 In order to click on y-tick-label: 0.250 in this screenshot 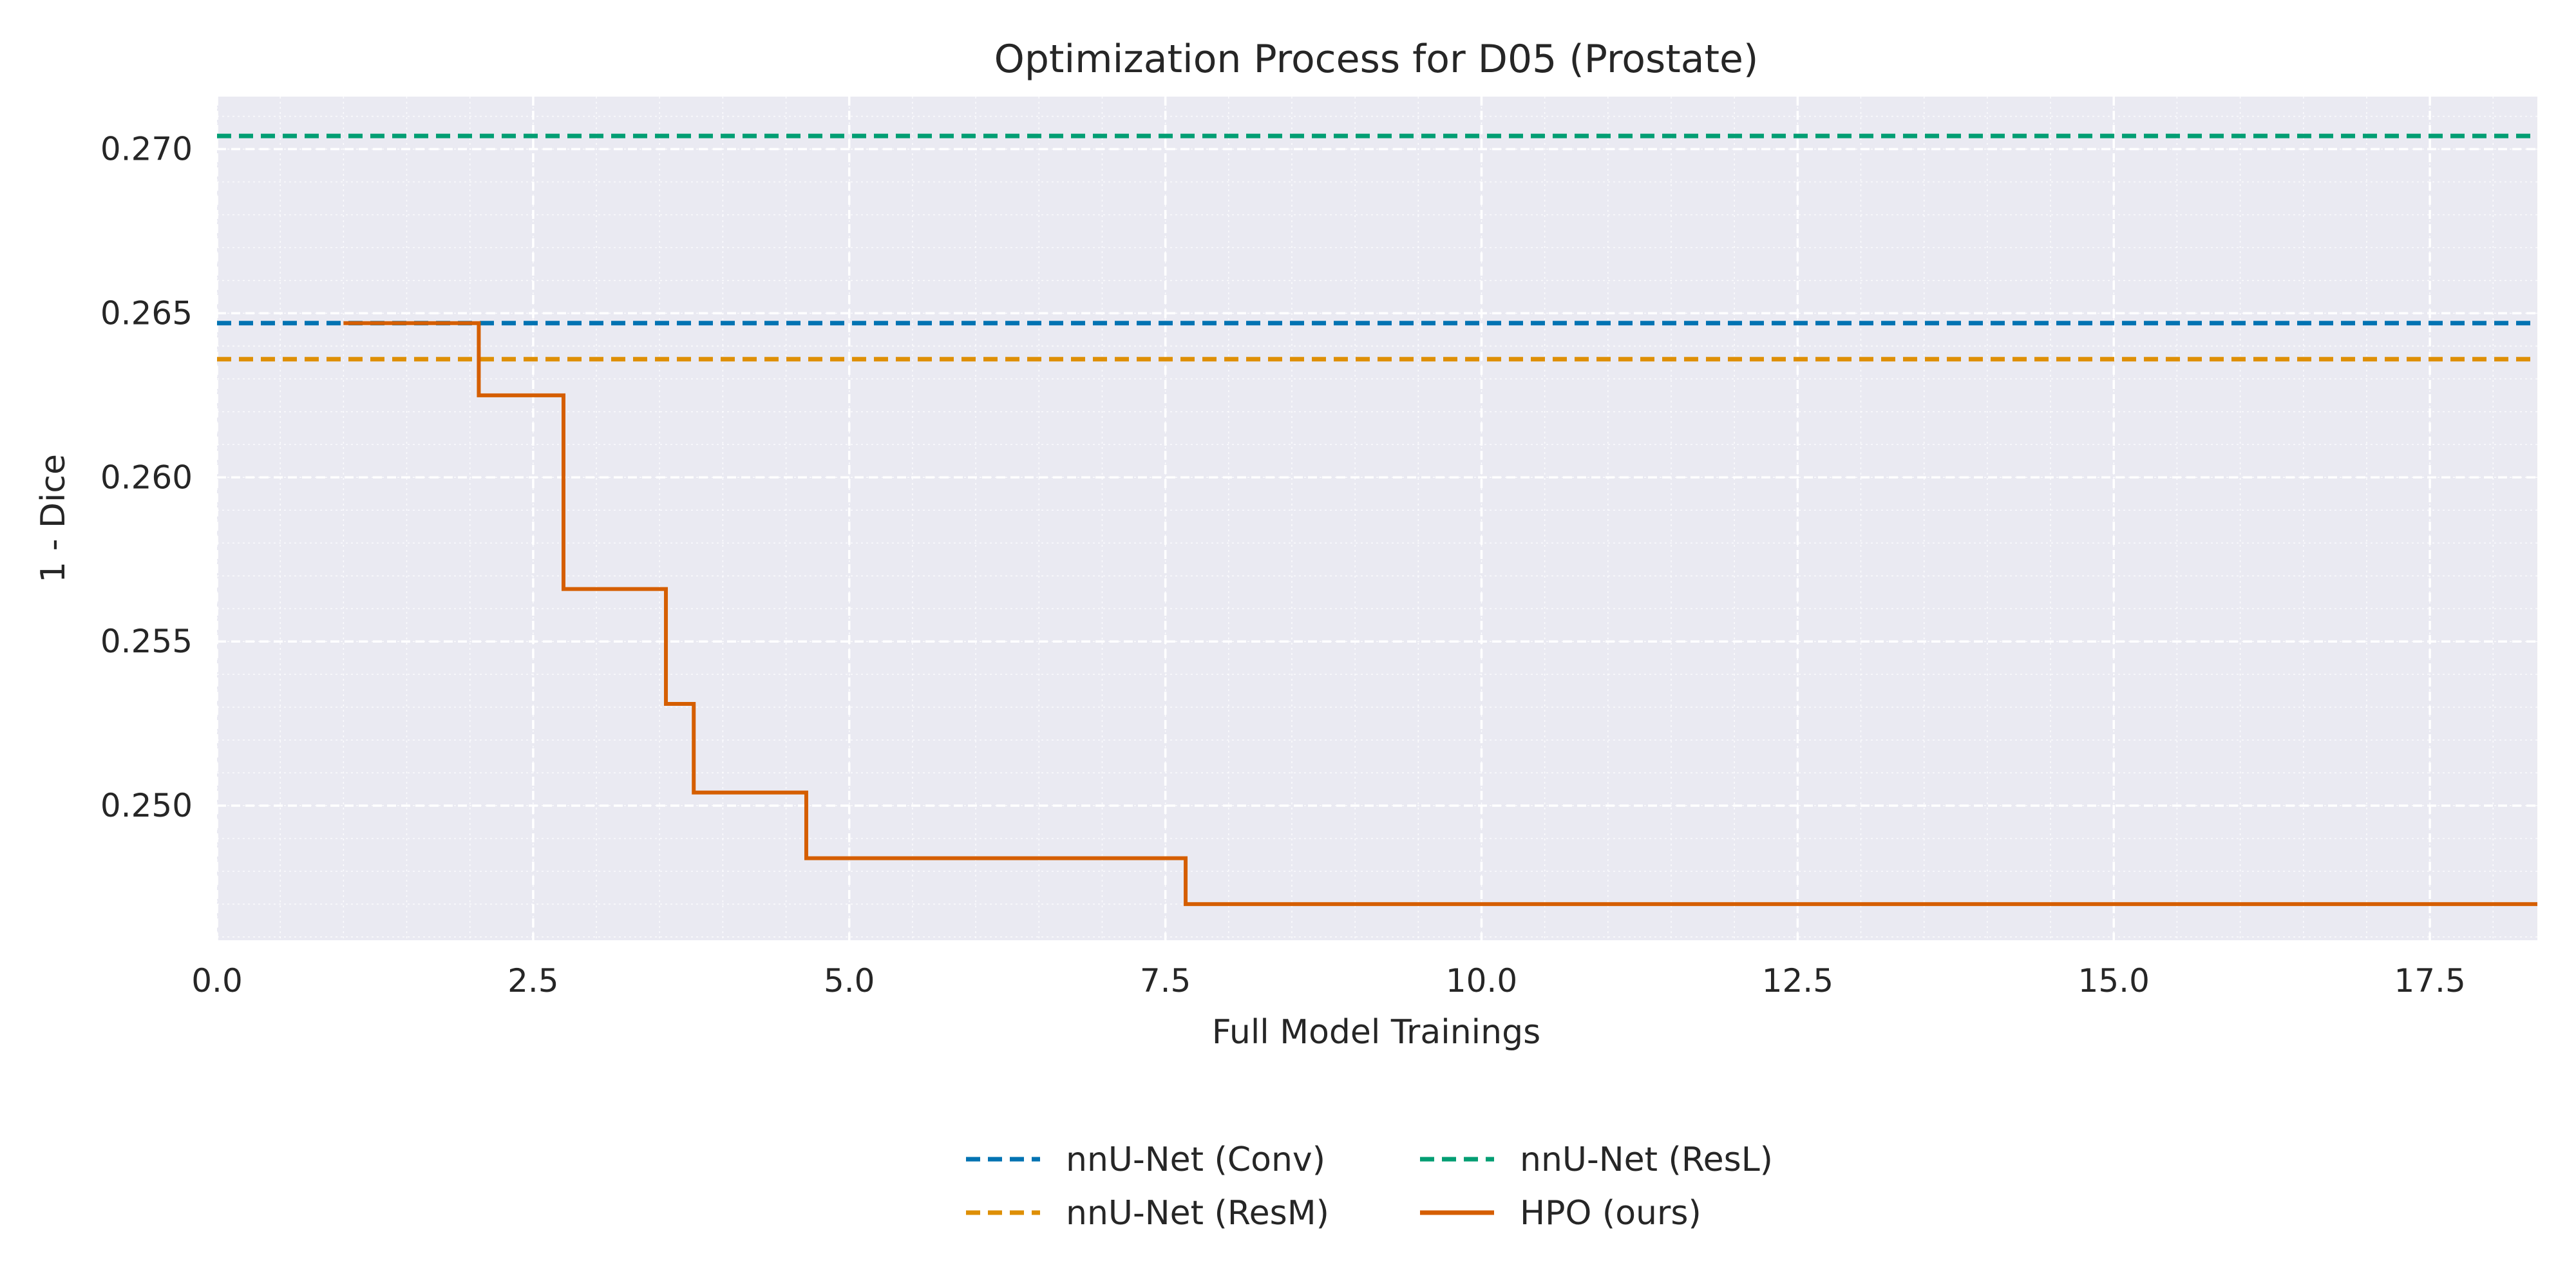, I will do `click(147, 806)`.